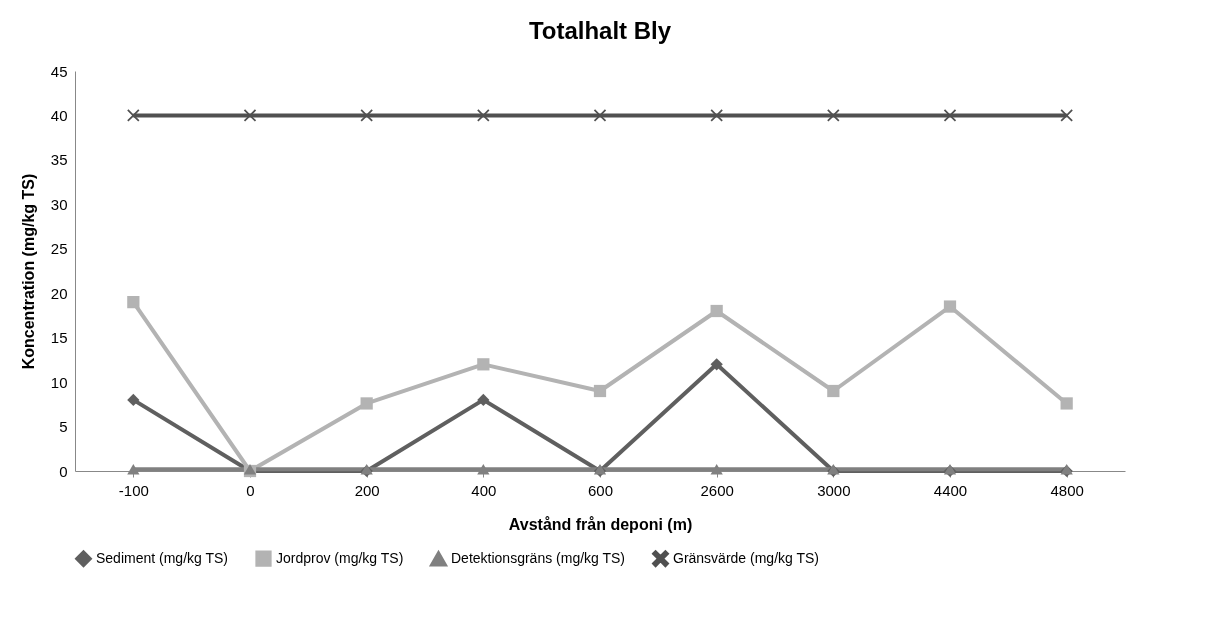 Image resolution: width=1225 pixels, height=643 pixels. What do you see at coordinates (59, 338) in the screenshot?
I see `y-tick-label: 15` at bounding box center [59, 338].